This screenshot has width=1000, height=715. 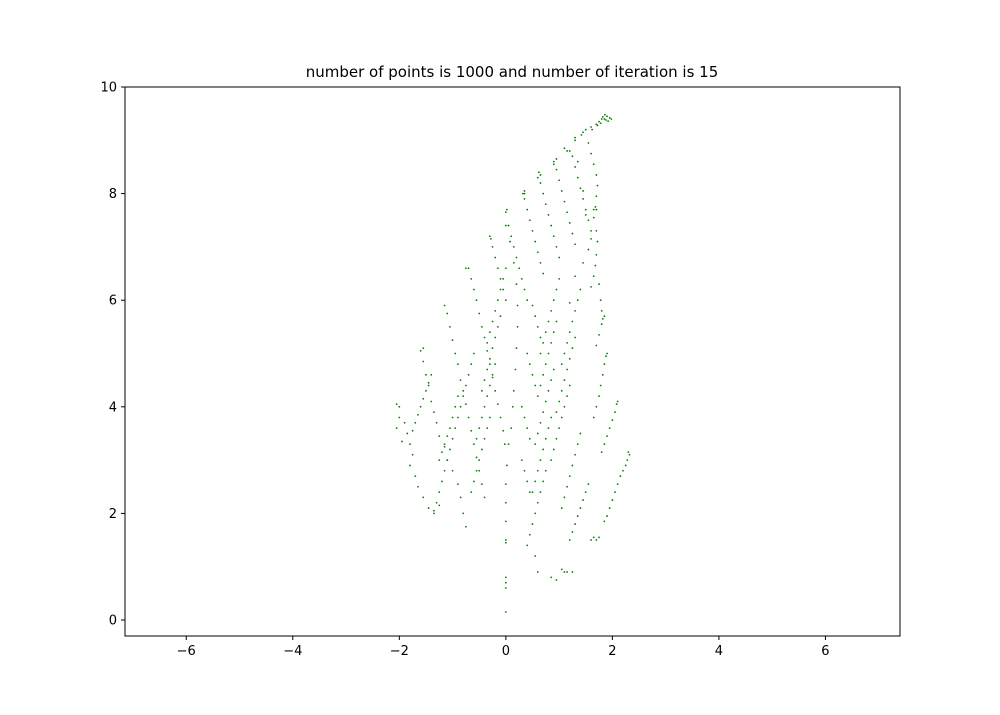 What do you see at coordinates (825, 651) in the screenshot?
I see `x-tick-label: 6` at bounding box center [825, 651].